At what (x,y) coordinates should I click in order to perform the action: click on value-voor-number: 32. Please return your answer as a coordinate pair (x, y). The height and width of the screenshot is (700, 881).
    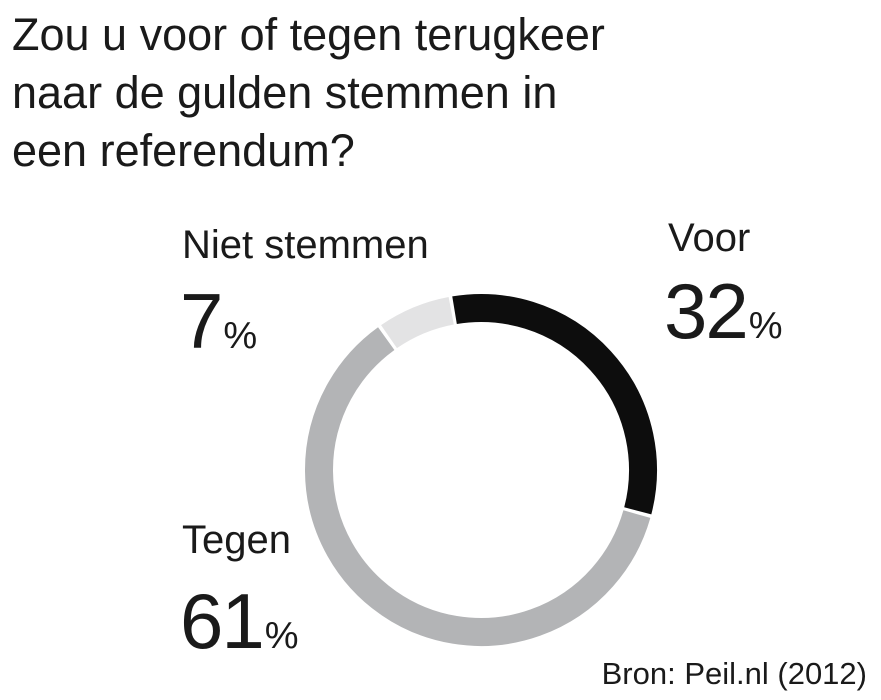
    Looking at the image, I should click on (706, 311).